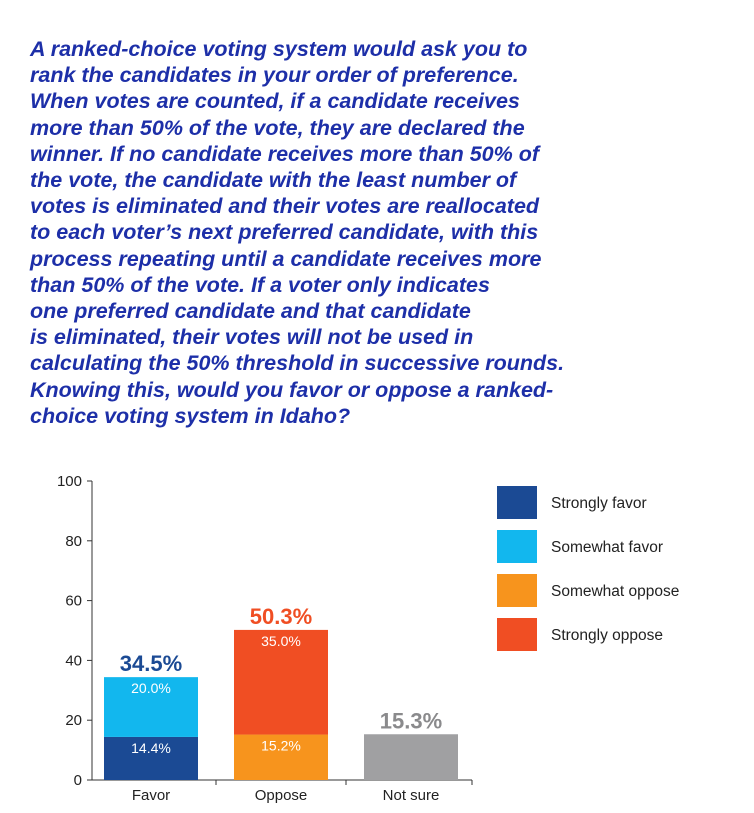  What do you see at coordinates (151, 688) in the screenshot?
I see `bar-label-somewhat-favor: 20.0%` at bounding box center [151, 688].